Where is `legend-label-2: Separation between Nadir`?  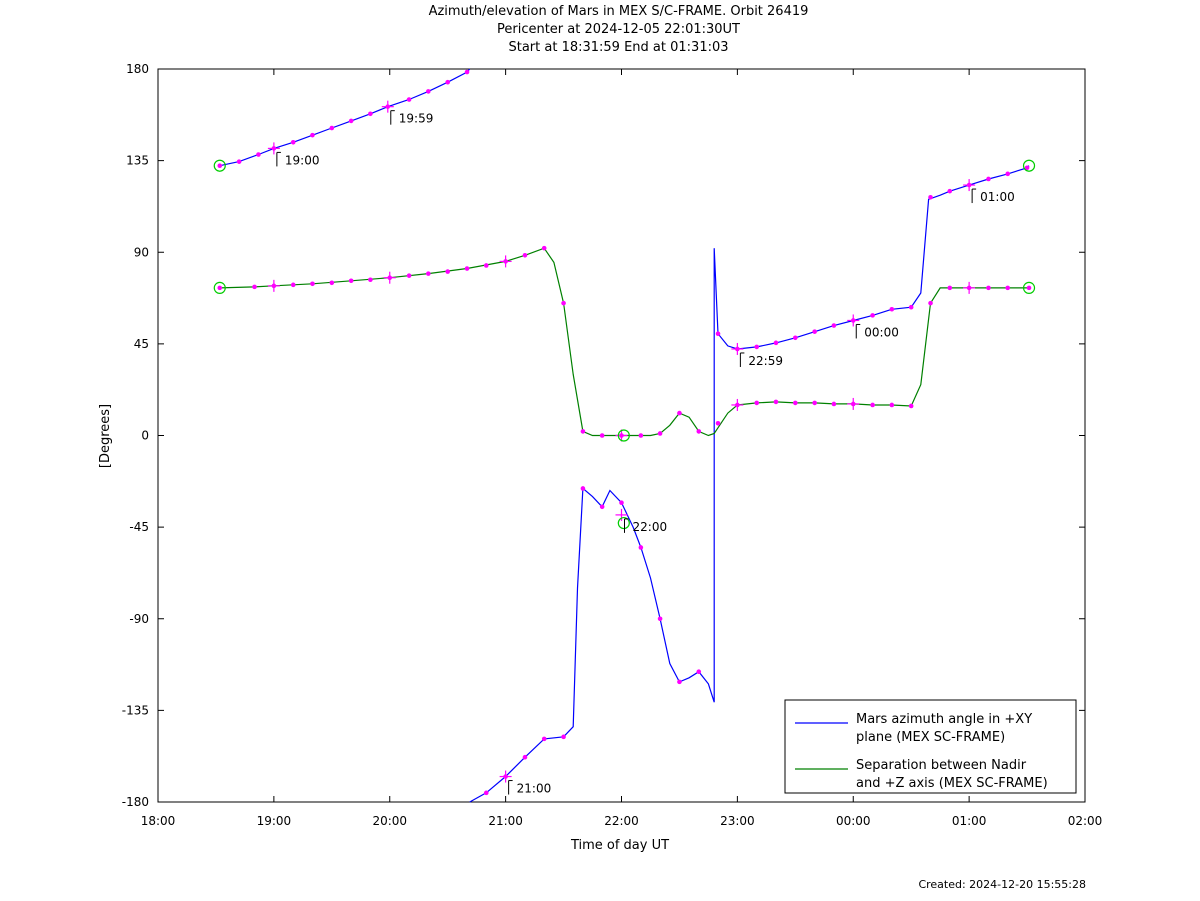 legend-label-2: Separation between Nadir is located at coordinates (941, 765).